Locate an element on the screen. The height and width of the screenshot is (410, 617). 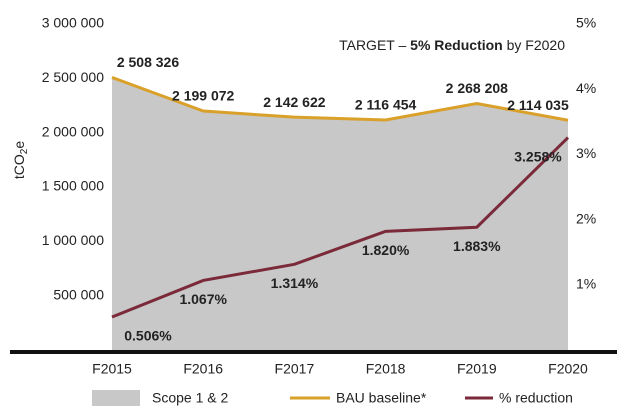
annotation-lead: TARGET – is located at coordinates (374, 45).